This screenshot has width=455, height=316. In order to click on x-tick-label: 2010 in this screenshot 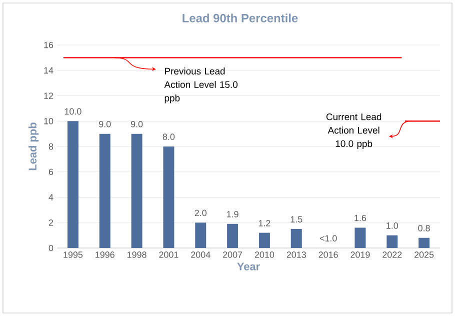, I will do `click(264, 255)`.